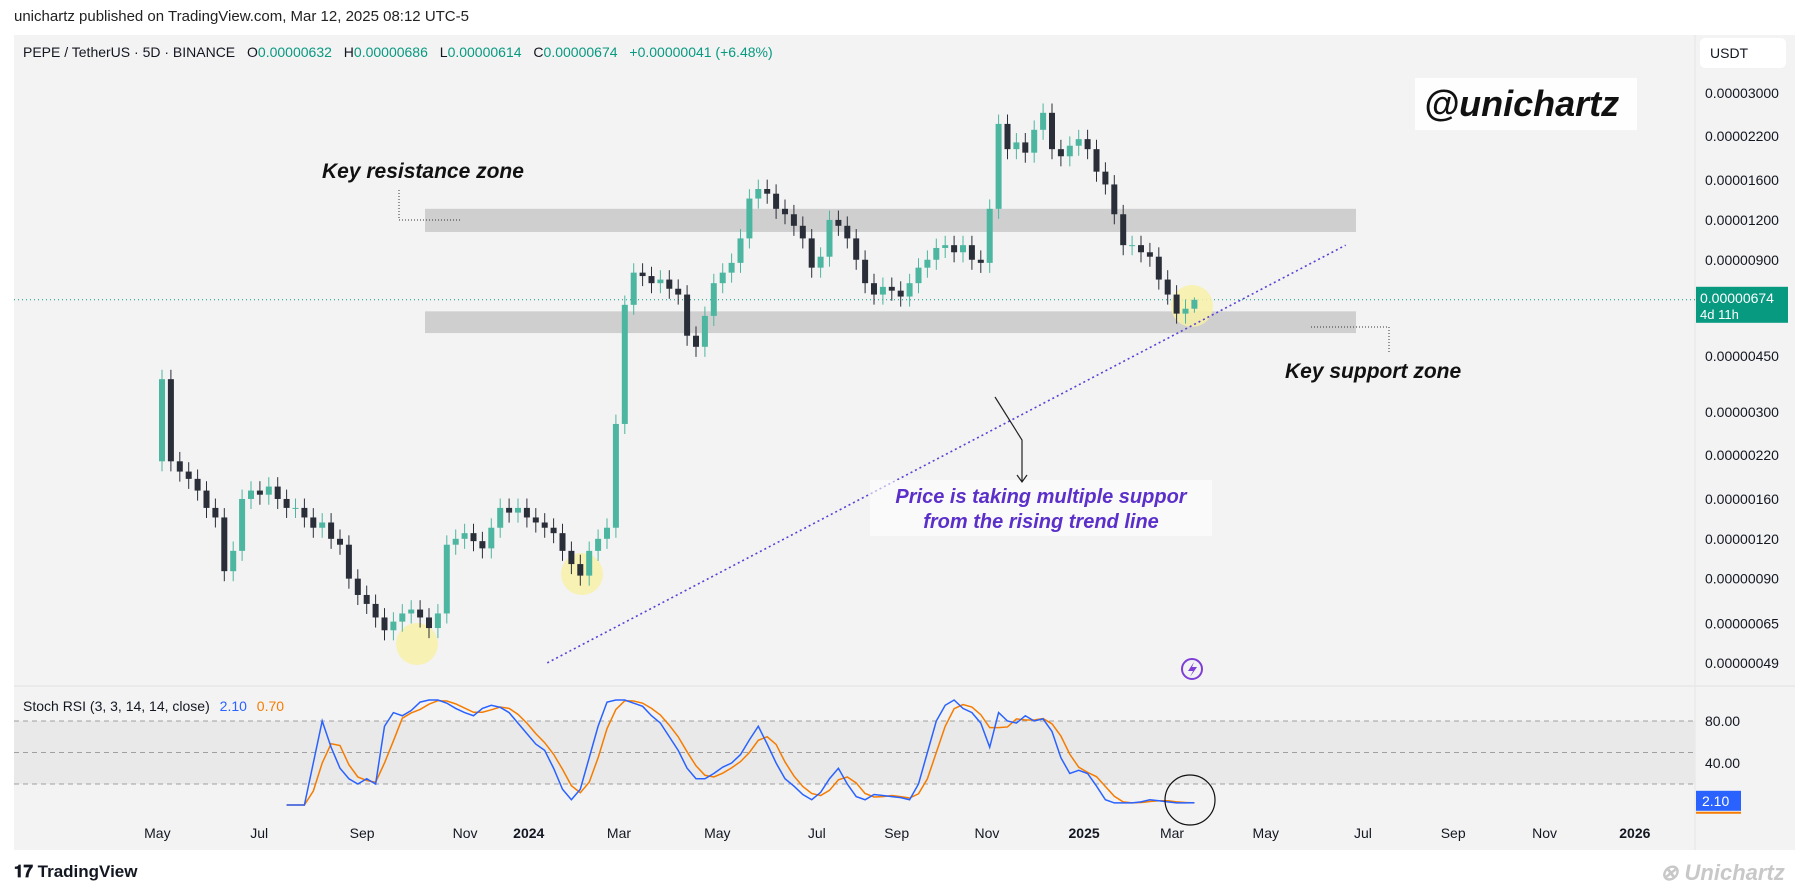  Describe the element at coordinates (116, 706) in the screenshot. I see `stoch-rsi-label: Stoch RSI (3, 3, 14, 14, close)` at that location.